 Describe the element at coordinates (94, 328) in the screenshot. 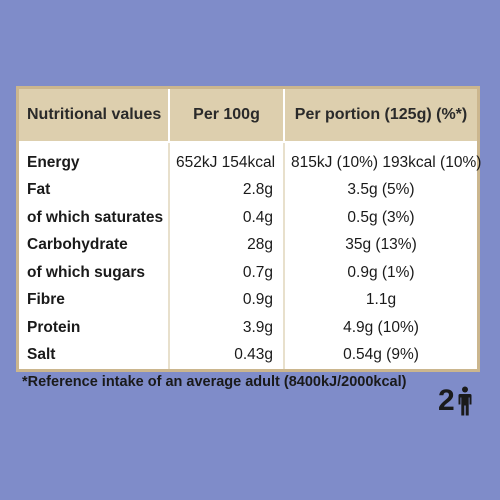

I see `nutrient-name: Protein` at that location.